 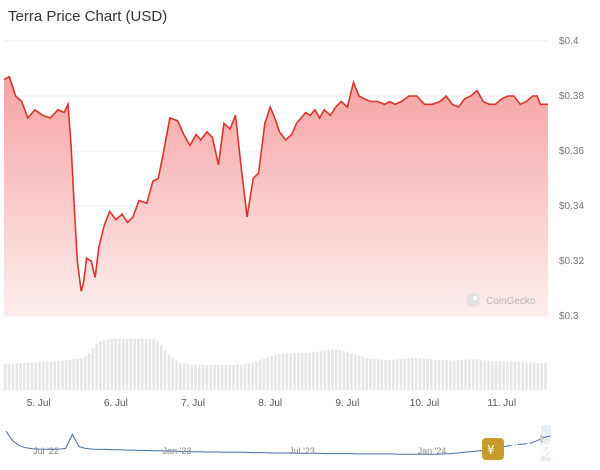 I want to click on x-tick-label: 7. Jul, so click(x=193, y=403).